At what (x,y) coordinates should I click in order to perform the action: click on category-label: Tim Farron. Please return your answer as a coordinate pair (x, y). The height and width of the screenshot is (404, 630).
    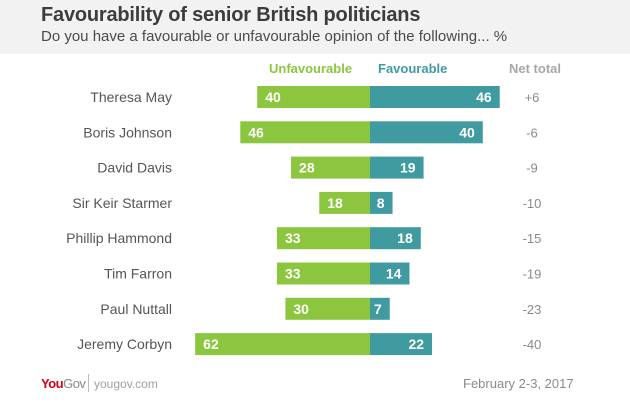
    Looking at the image, I should click on (138, 274).